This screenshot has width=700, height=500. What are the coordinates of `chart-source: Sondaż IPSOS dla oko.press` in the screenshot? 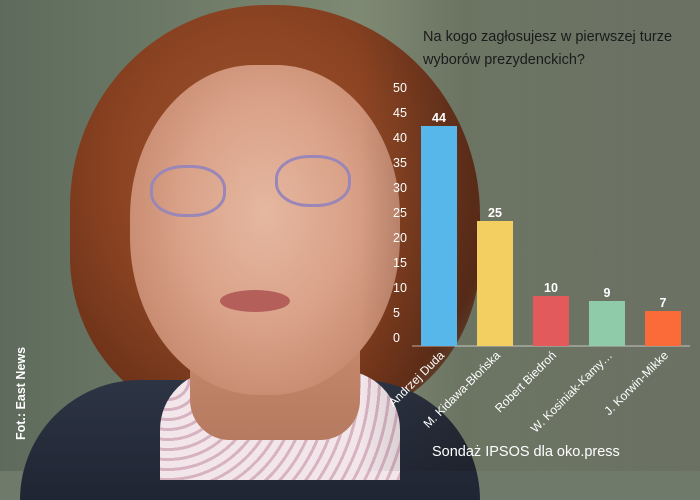 It's located at (526, 452).